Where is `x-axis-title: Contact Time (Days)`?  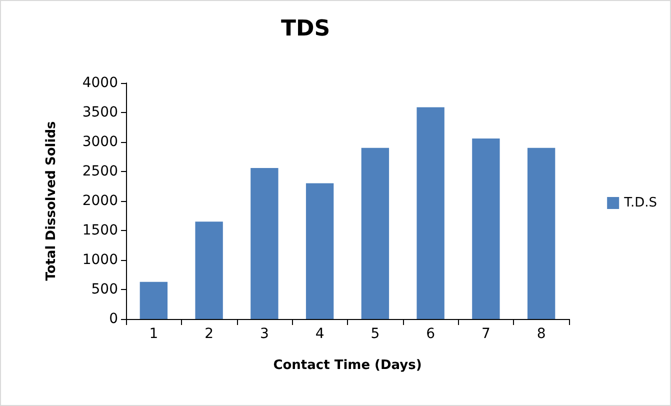 x-axis-title: Contact Time (Days) is located at coordinates (347, 365).